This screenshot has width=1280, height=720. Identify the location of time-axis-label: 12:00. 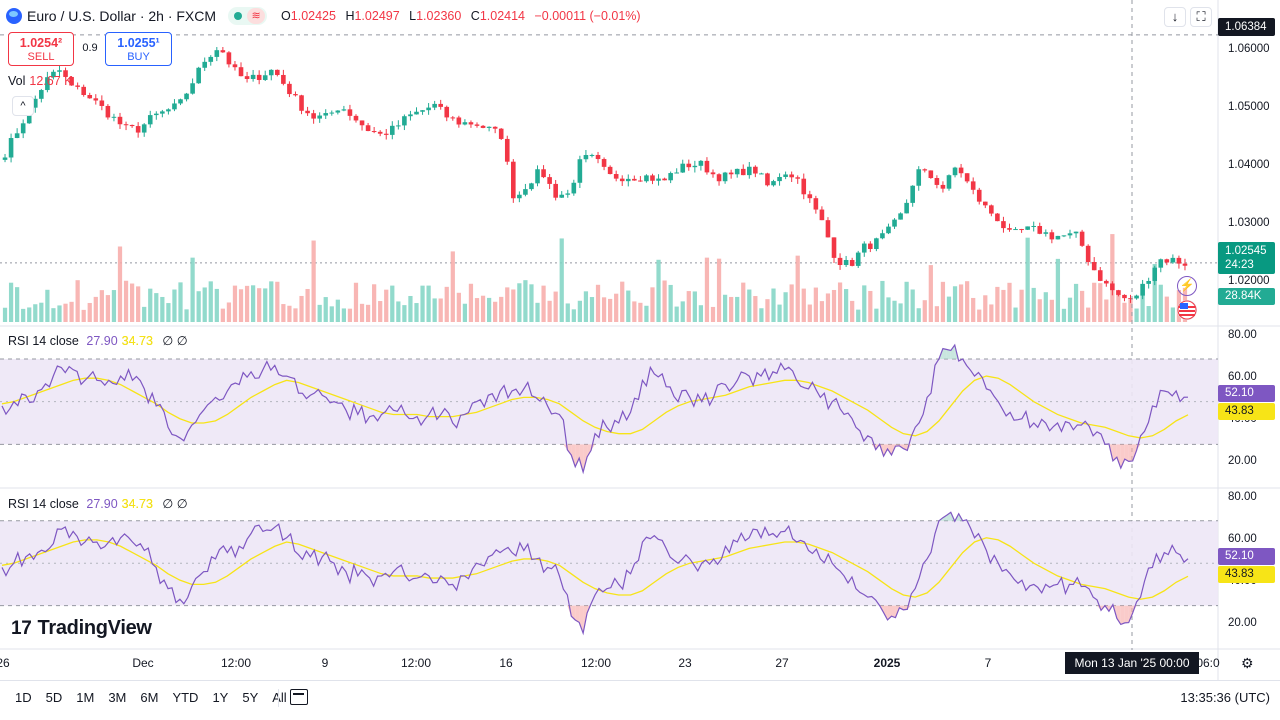
(596, 663).